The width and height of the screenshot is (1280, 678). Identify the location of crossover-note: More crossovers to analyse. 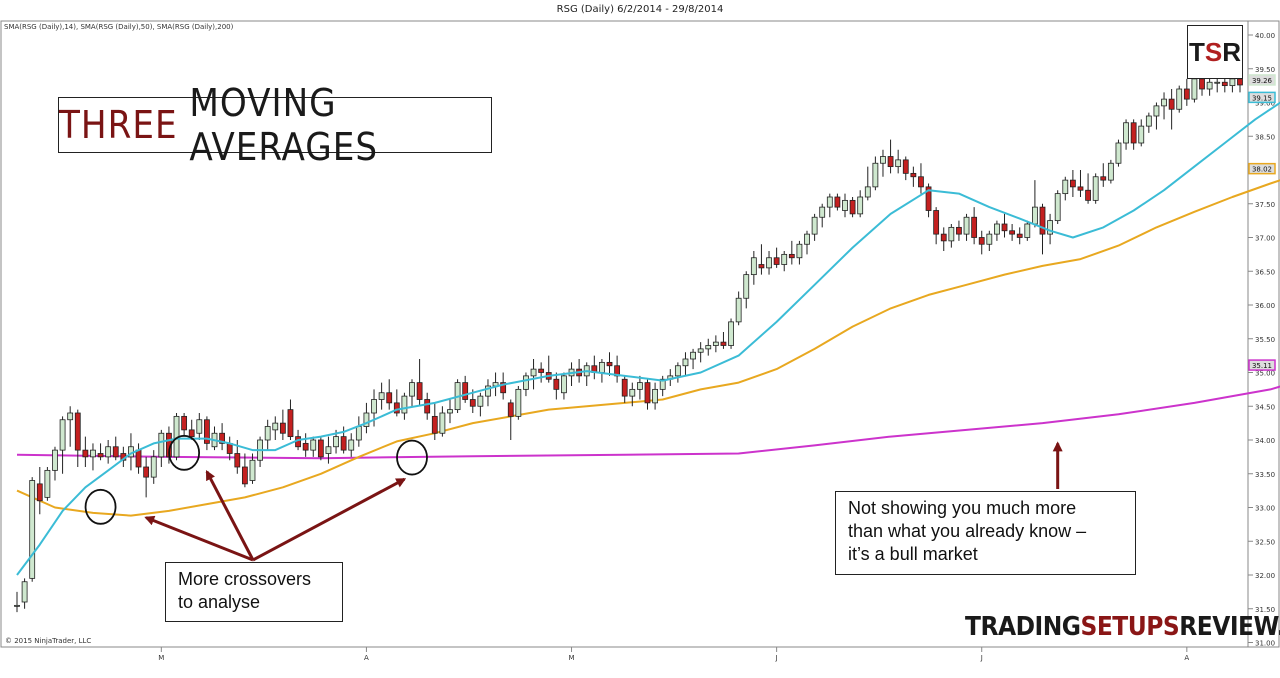
(254, 592).